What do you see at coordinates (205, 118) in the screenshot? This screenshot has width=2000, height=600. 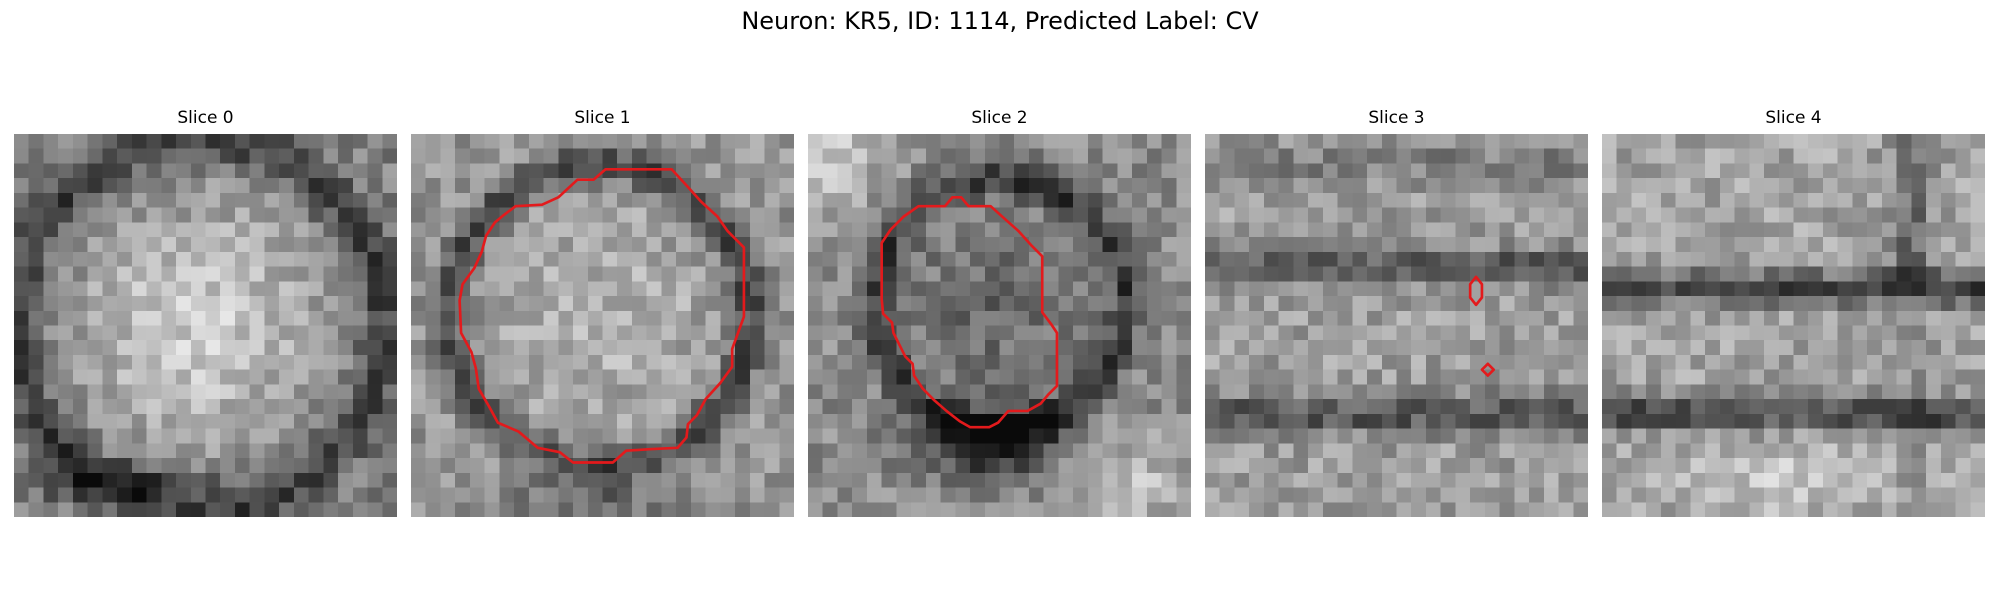 I see `panel-title: Slice 0` at bounding box center [205, 118].